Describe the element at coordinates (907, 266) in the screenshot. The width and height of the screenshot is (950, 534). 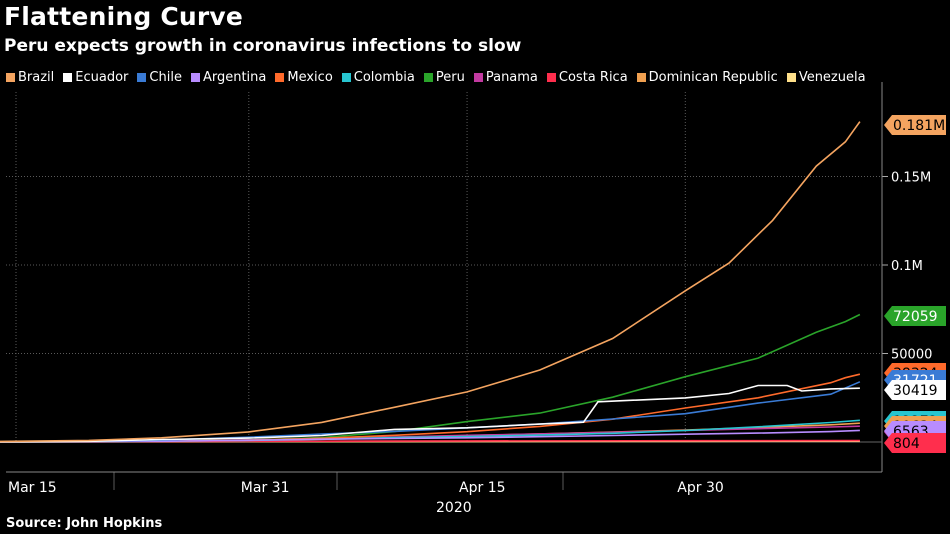
I see `y-tick-label: 0.1M` at that location.